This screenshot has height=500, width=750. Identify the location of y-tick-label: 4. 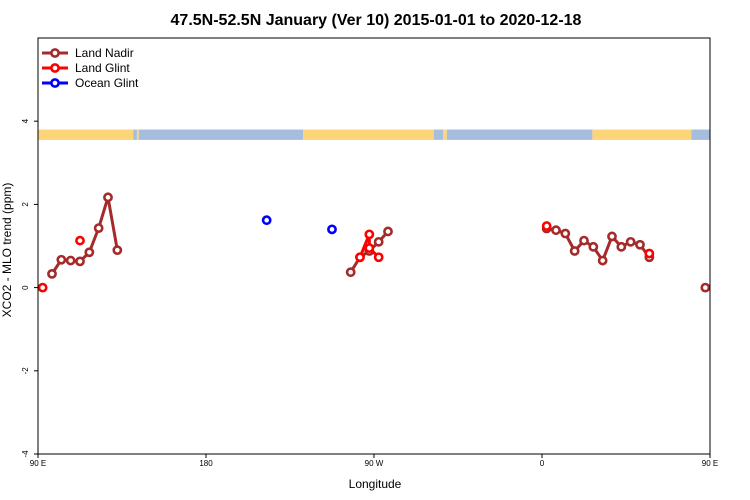
(25, 120).